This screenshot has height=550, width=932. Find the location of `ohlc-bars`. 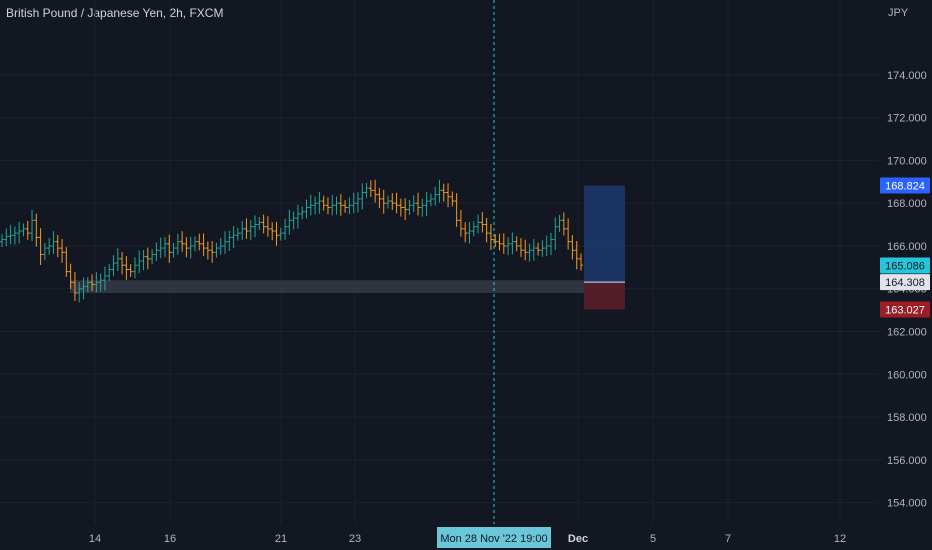

ohlc-bars is located at coordinates (291, 241).